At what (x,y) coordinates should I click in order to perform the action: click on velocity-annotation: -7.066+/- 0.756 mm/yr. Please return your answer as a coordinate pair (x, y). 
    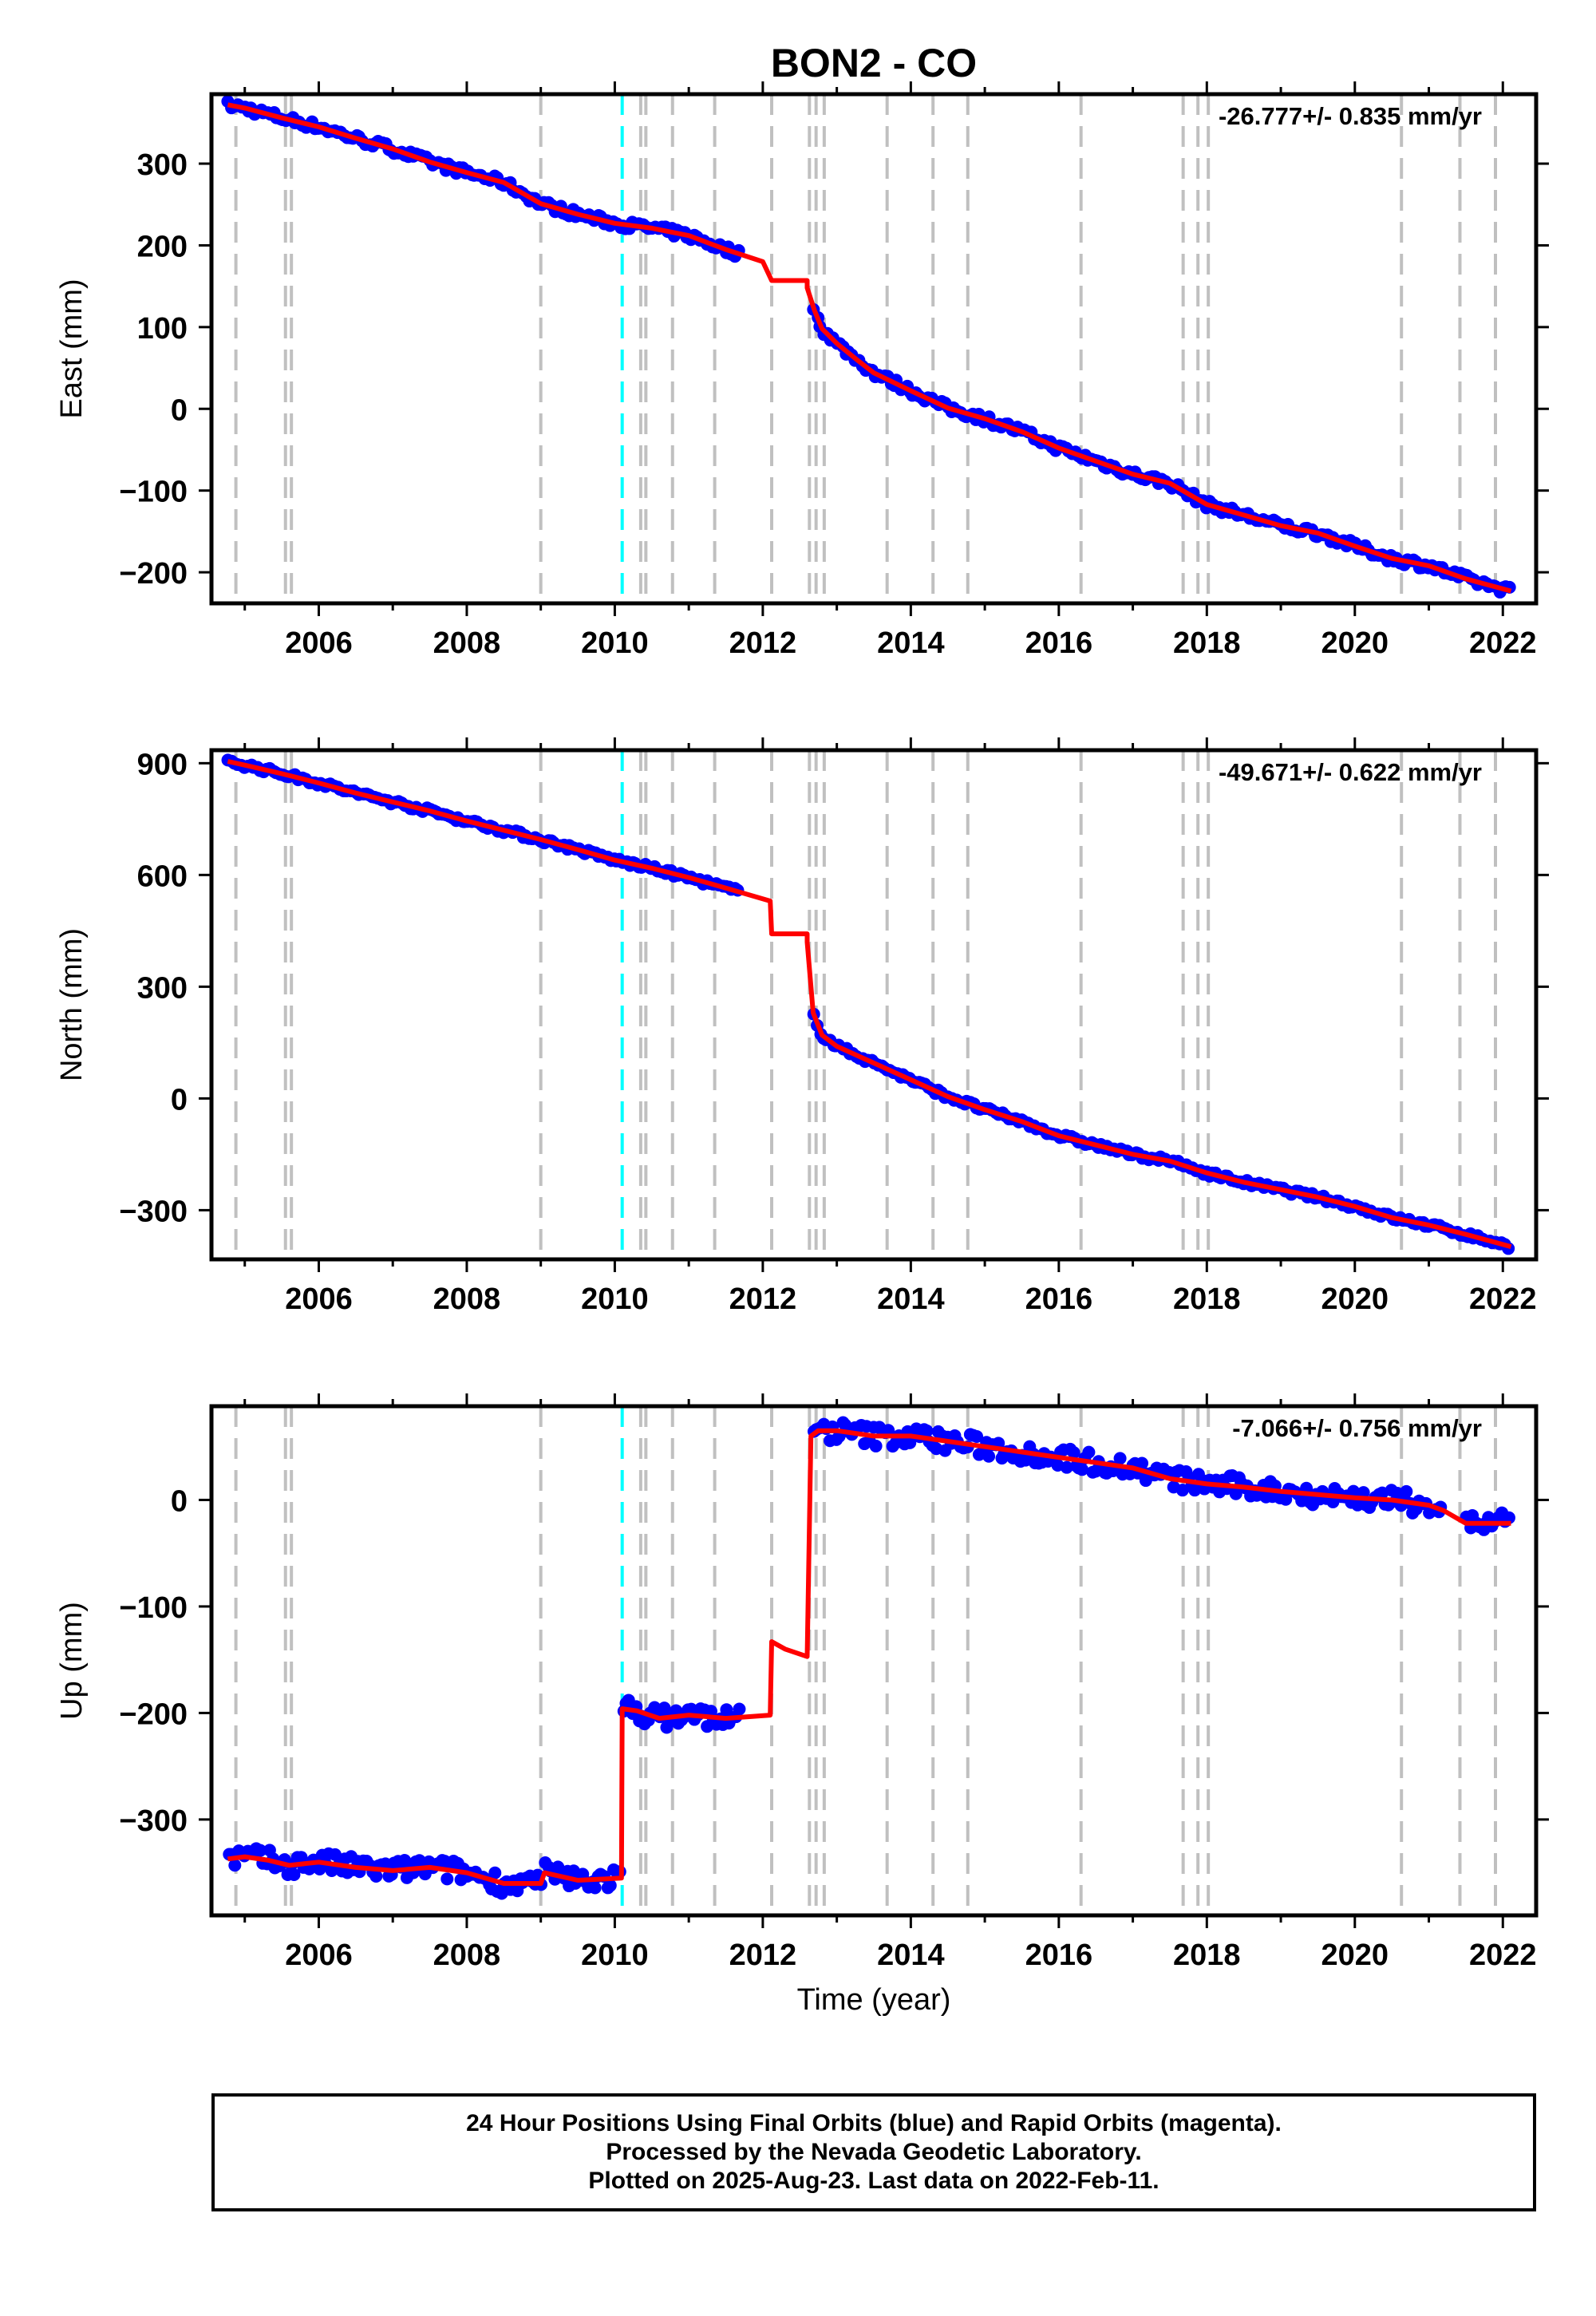
    Looking at the image, I should click on (1357, 1428).